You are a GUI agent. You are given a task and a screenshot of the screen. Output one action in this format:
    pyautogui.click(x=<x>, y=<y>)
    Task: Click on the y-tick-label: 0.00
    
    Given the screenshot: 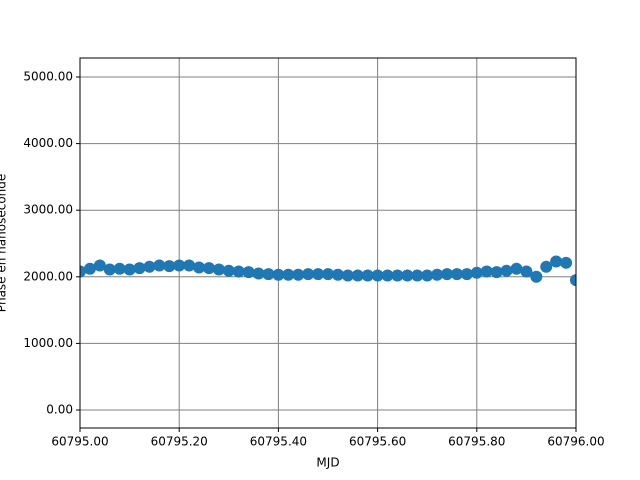 What is the action you would take?
    pyautogui.click(x=59, y=410)
    